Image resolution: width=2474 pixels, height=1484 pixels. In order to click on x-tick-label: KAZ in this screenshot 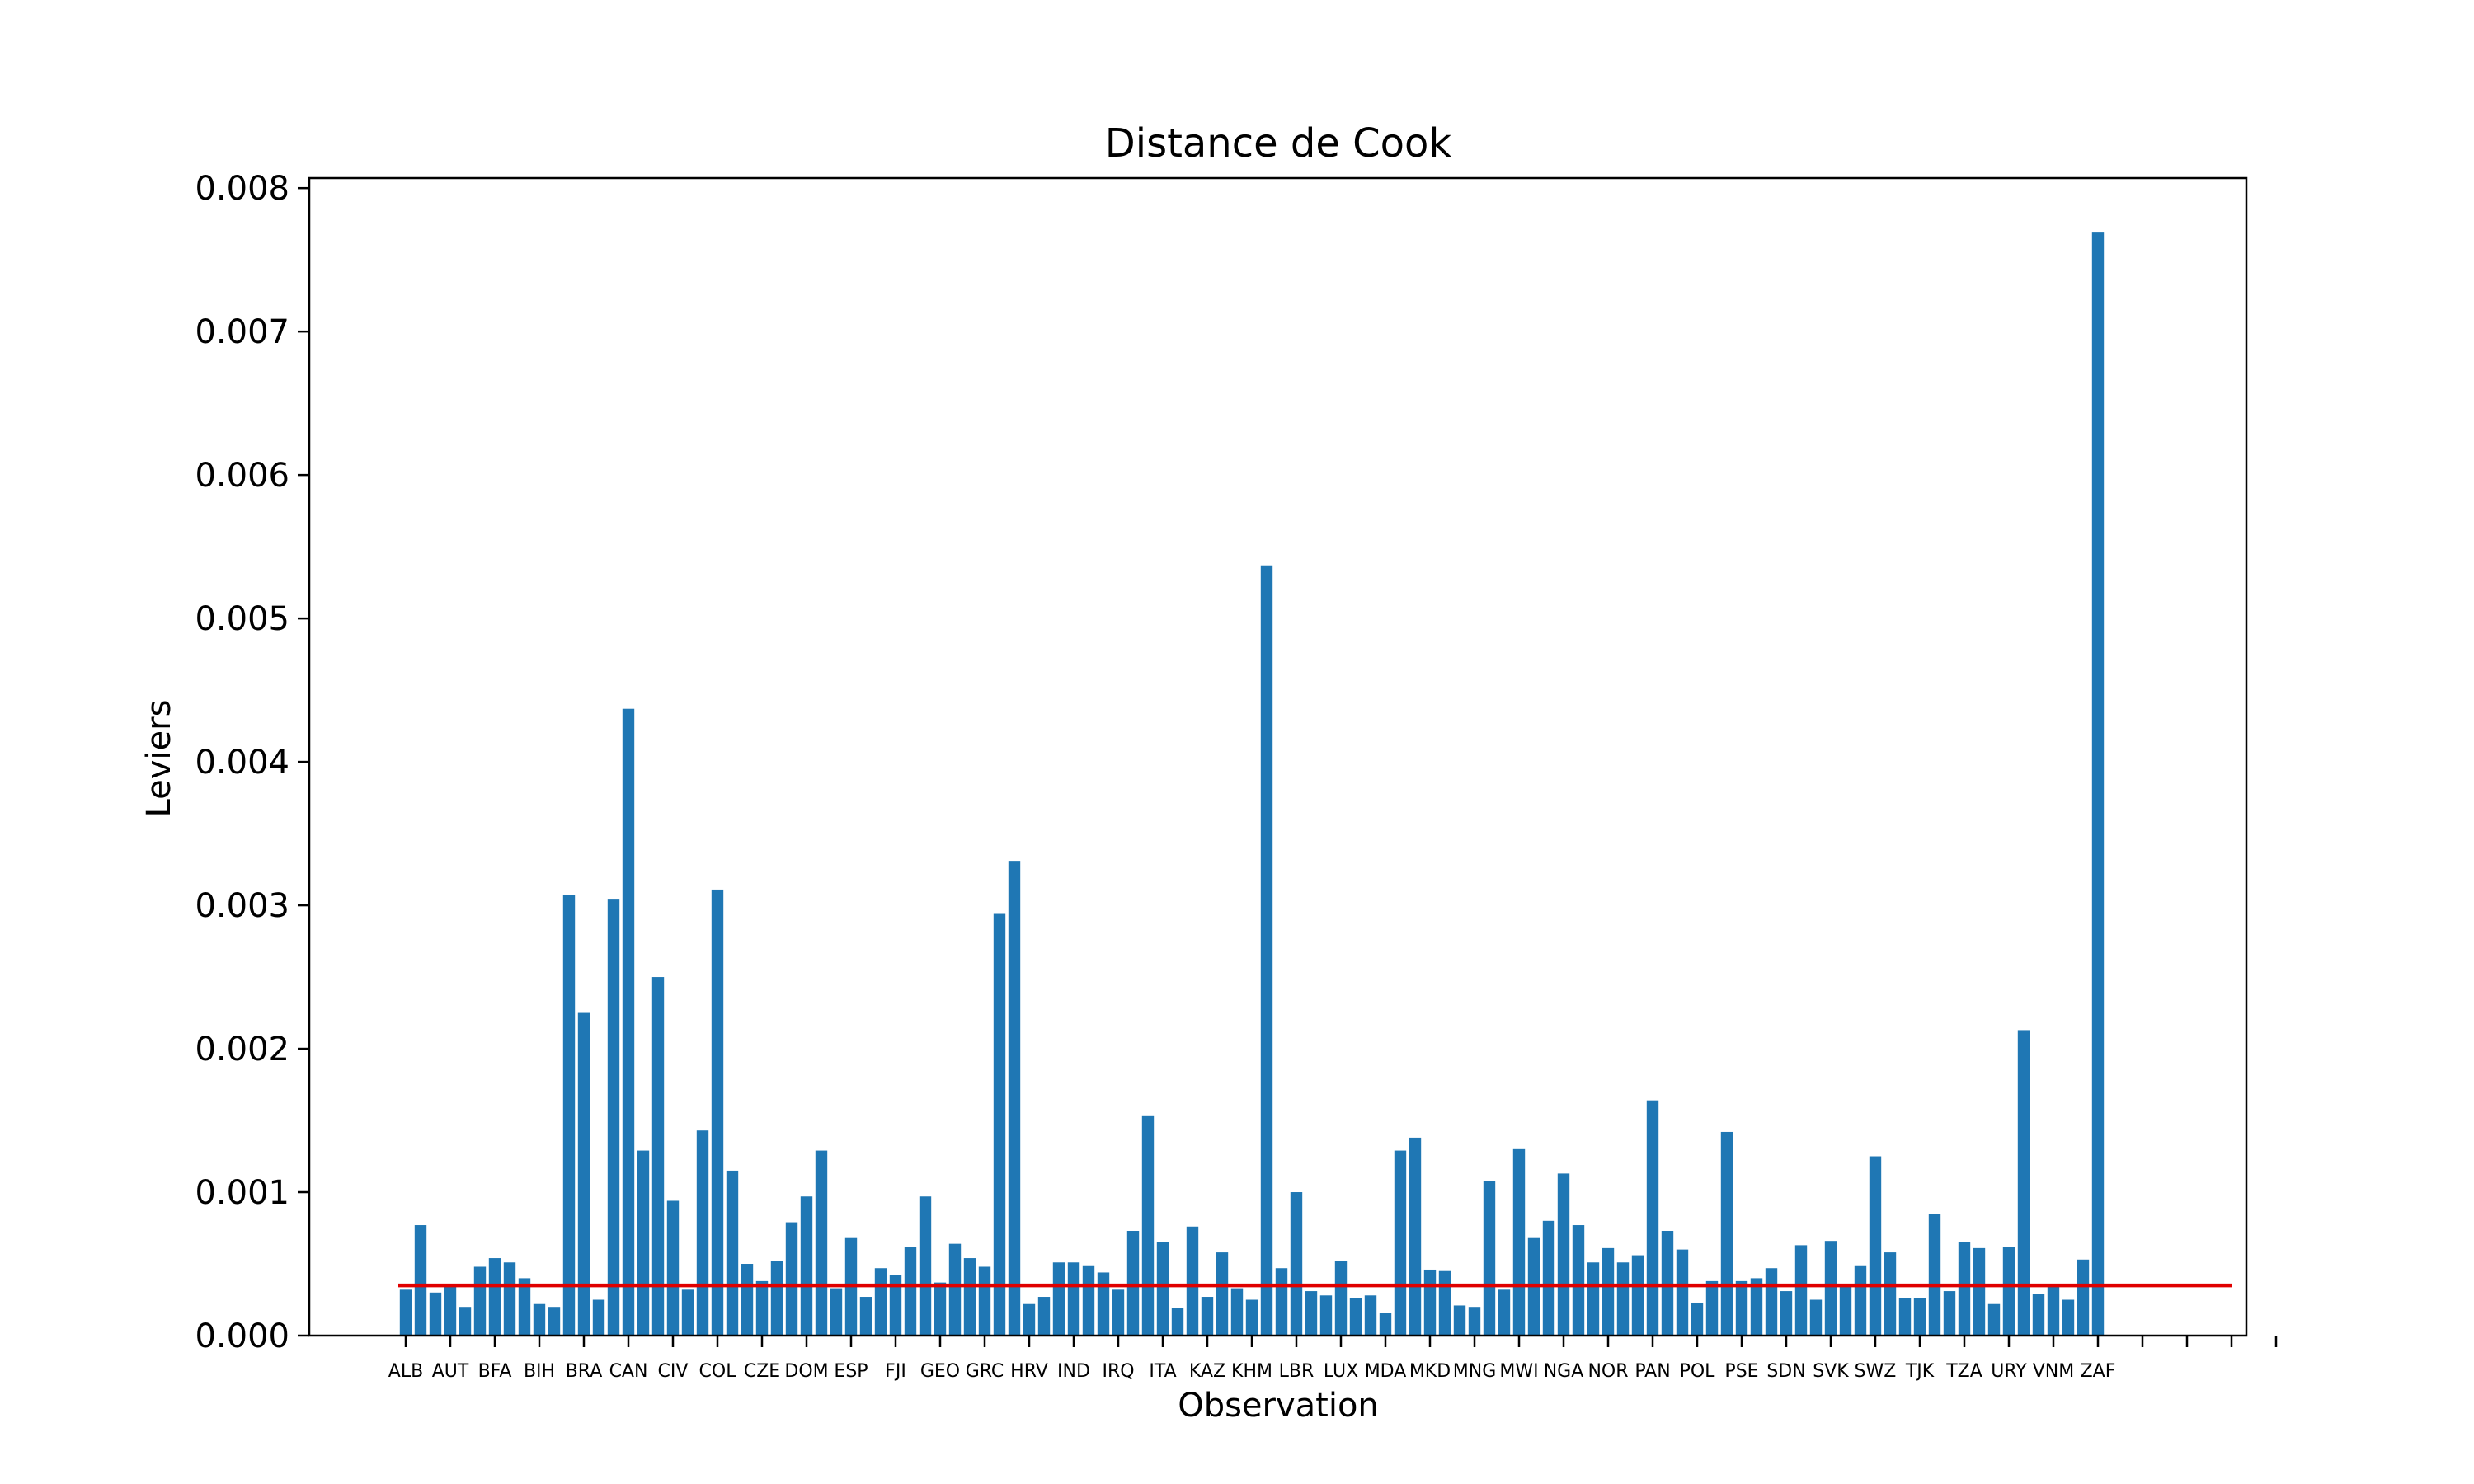, I will do `click(1207, 1371)`.